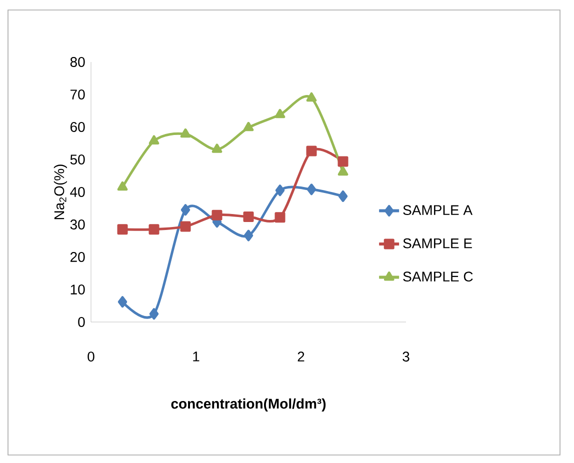  I want to click on y-tick-label: 80, so click(77, 62).